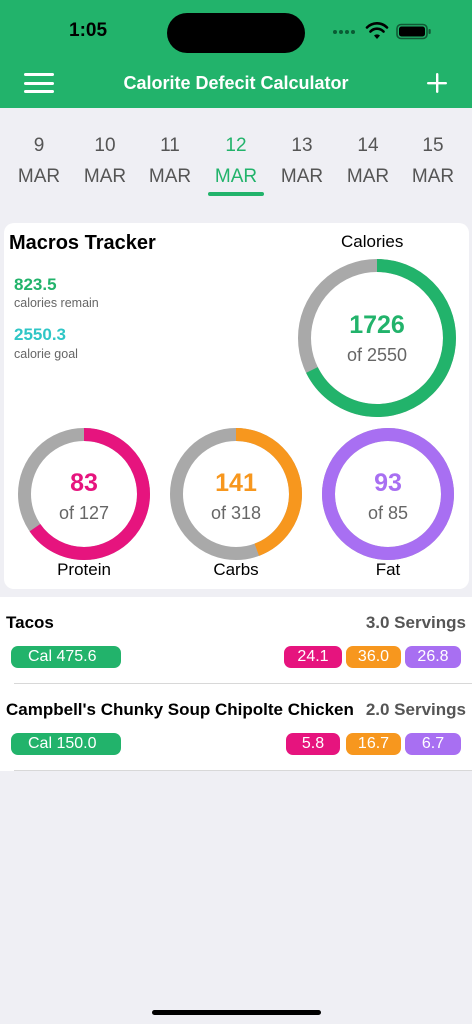  What do you see at coordinates (388, 483) in the screenshot?
I see `fat-ring-value: 93` at bounding box center [388, 483].